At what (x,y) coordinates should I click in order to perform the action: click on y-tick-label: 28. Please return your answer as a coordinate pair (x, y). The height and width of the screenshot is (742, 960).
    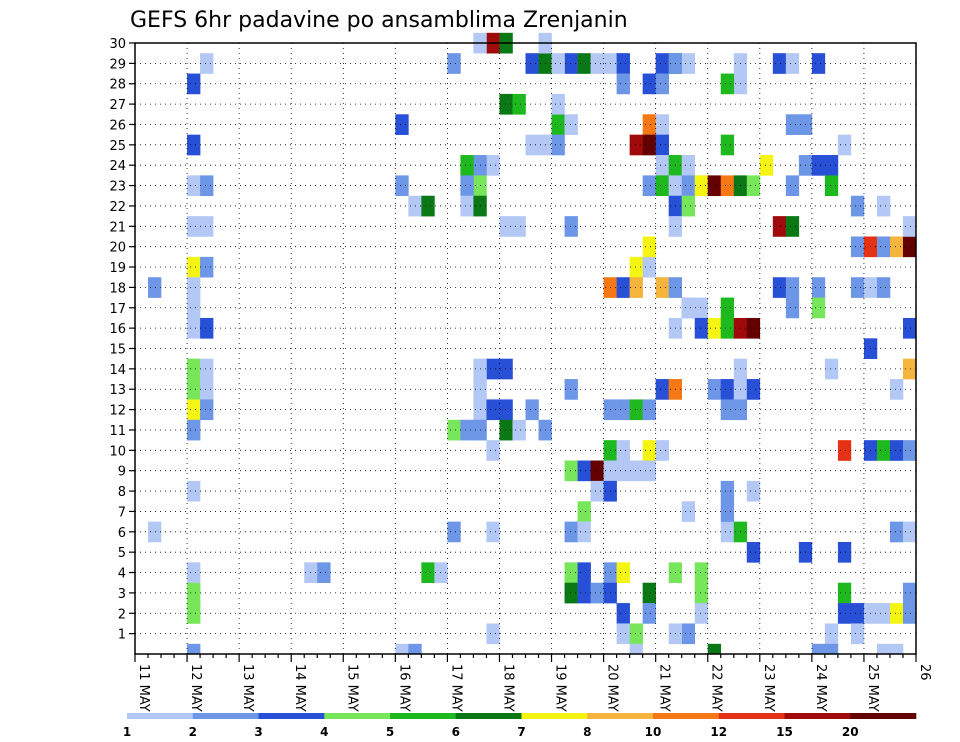
    Looking at the image, I should click on (117, 85).